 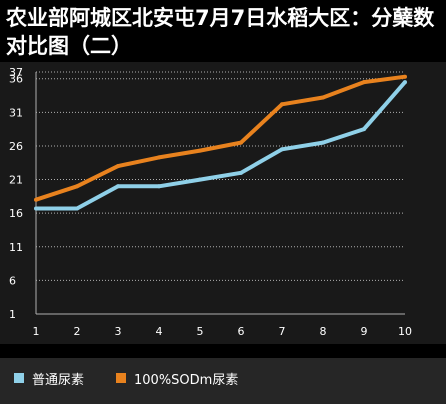 I want to click on x-tick-label: 8, so click(x=323, y=331).